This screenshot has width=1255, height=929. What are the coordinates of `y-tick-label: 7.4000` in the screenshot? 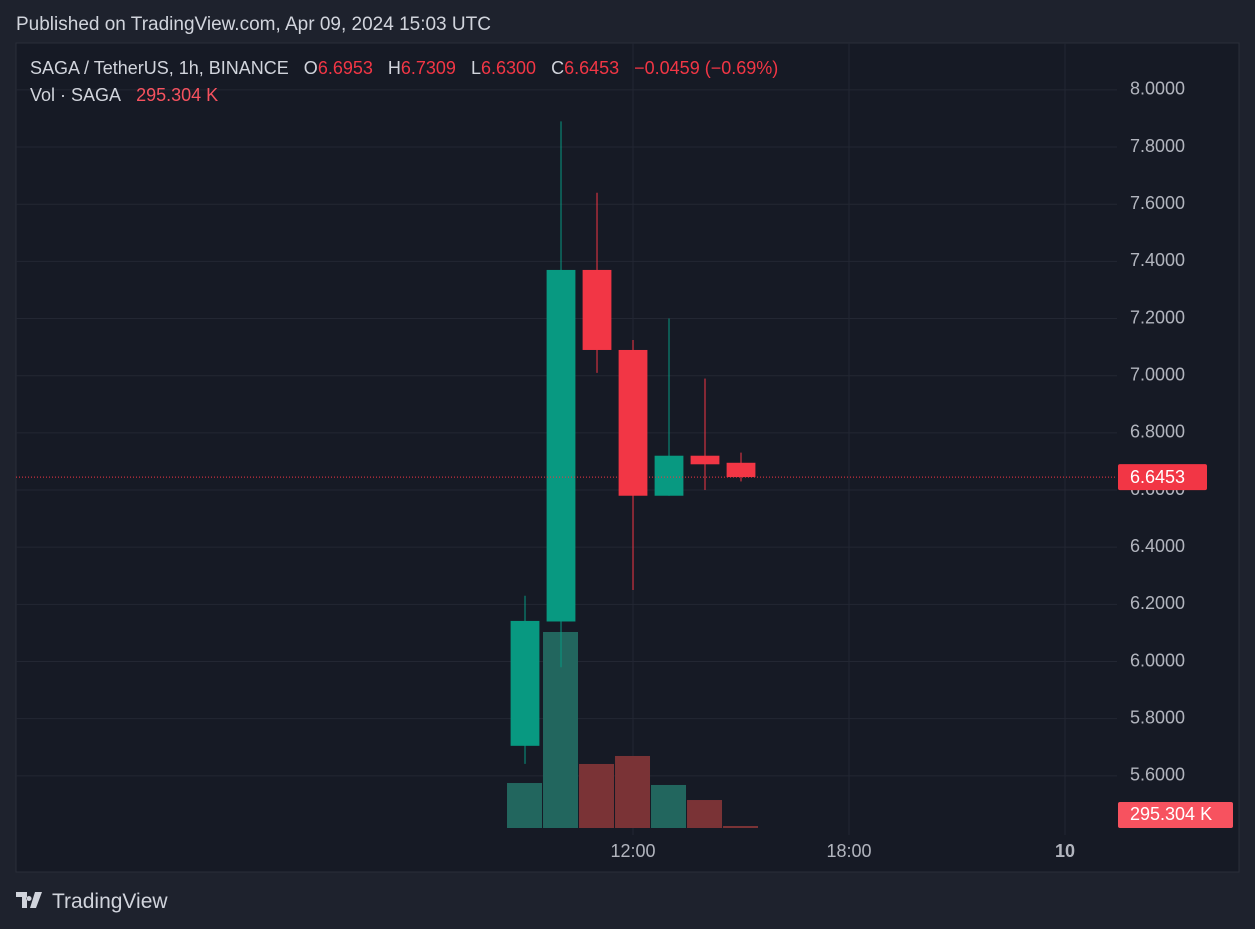 It's located at (1157, 260).